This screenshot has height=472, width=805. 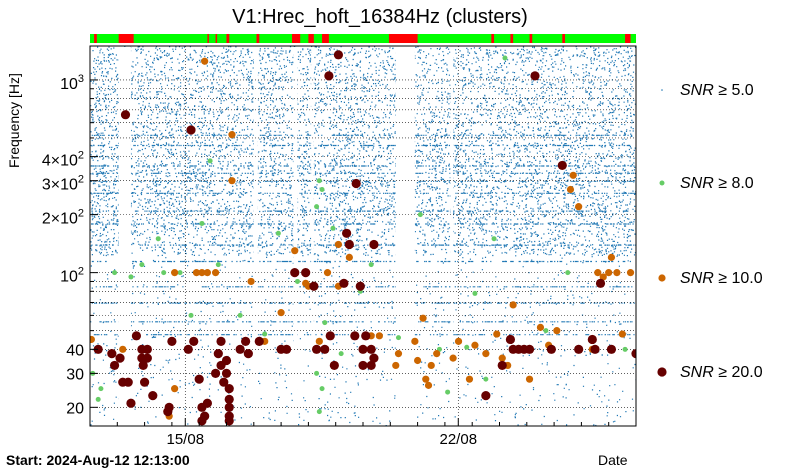 I want to click on y-tick-label: 20, so click(x=75, y=408).